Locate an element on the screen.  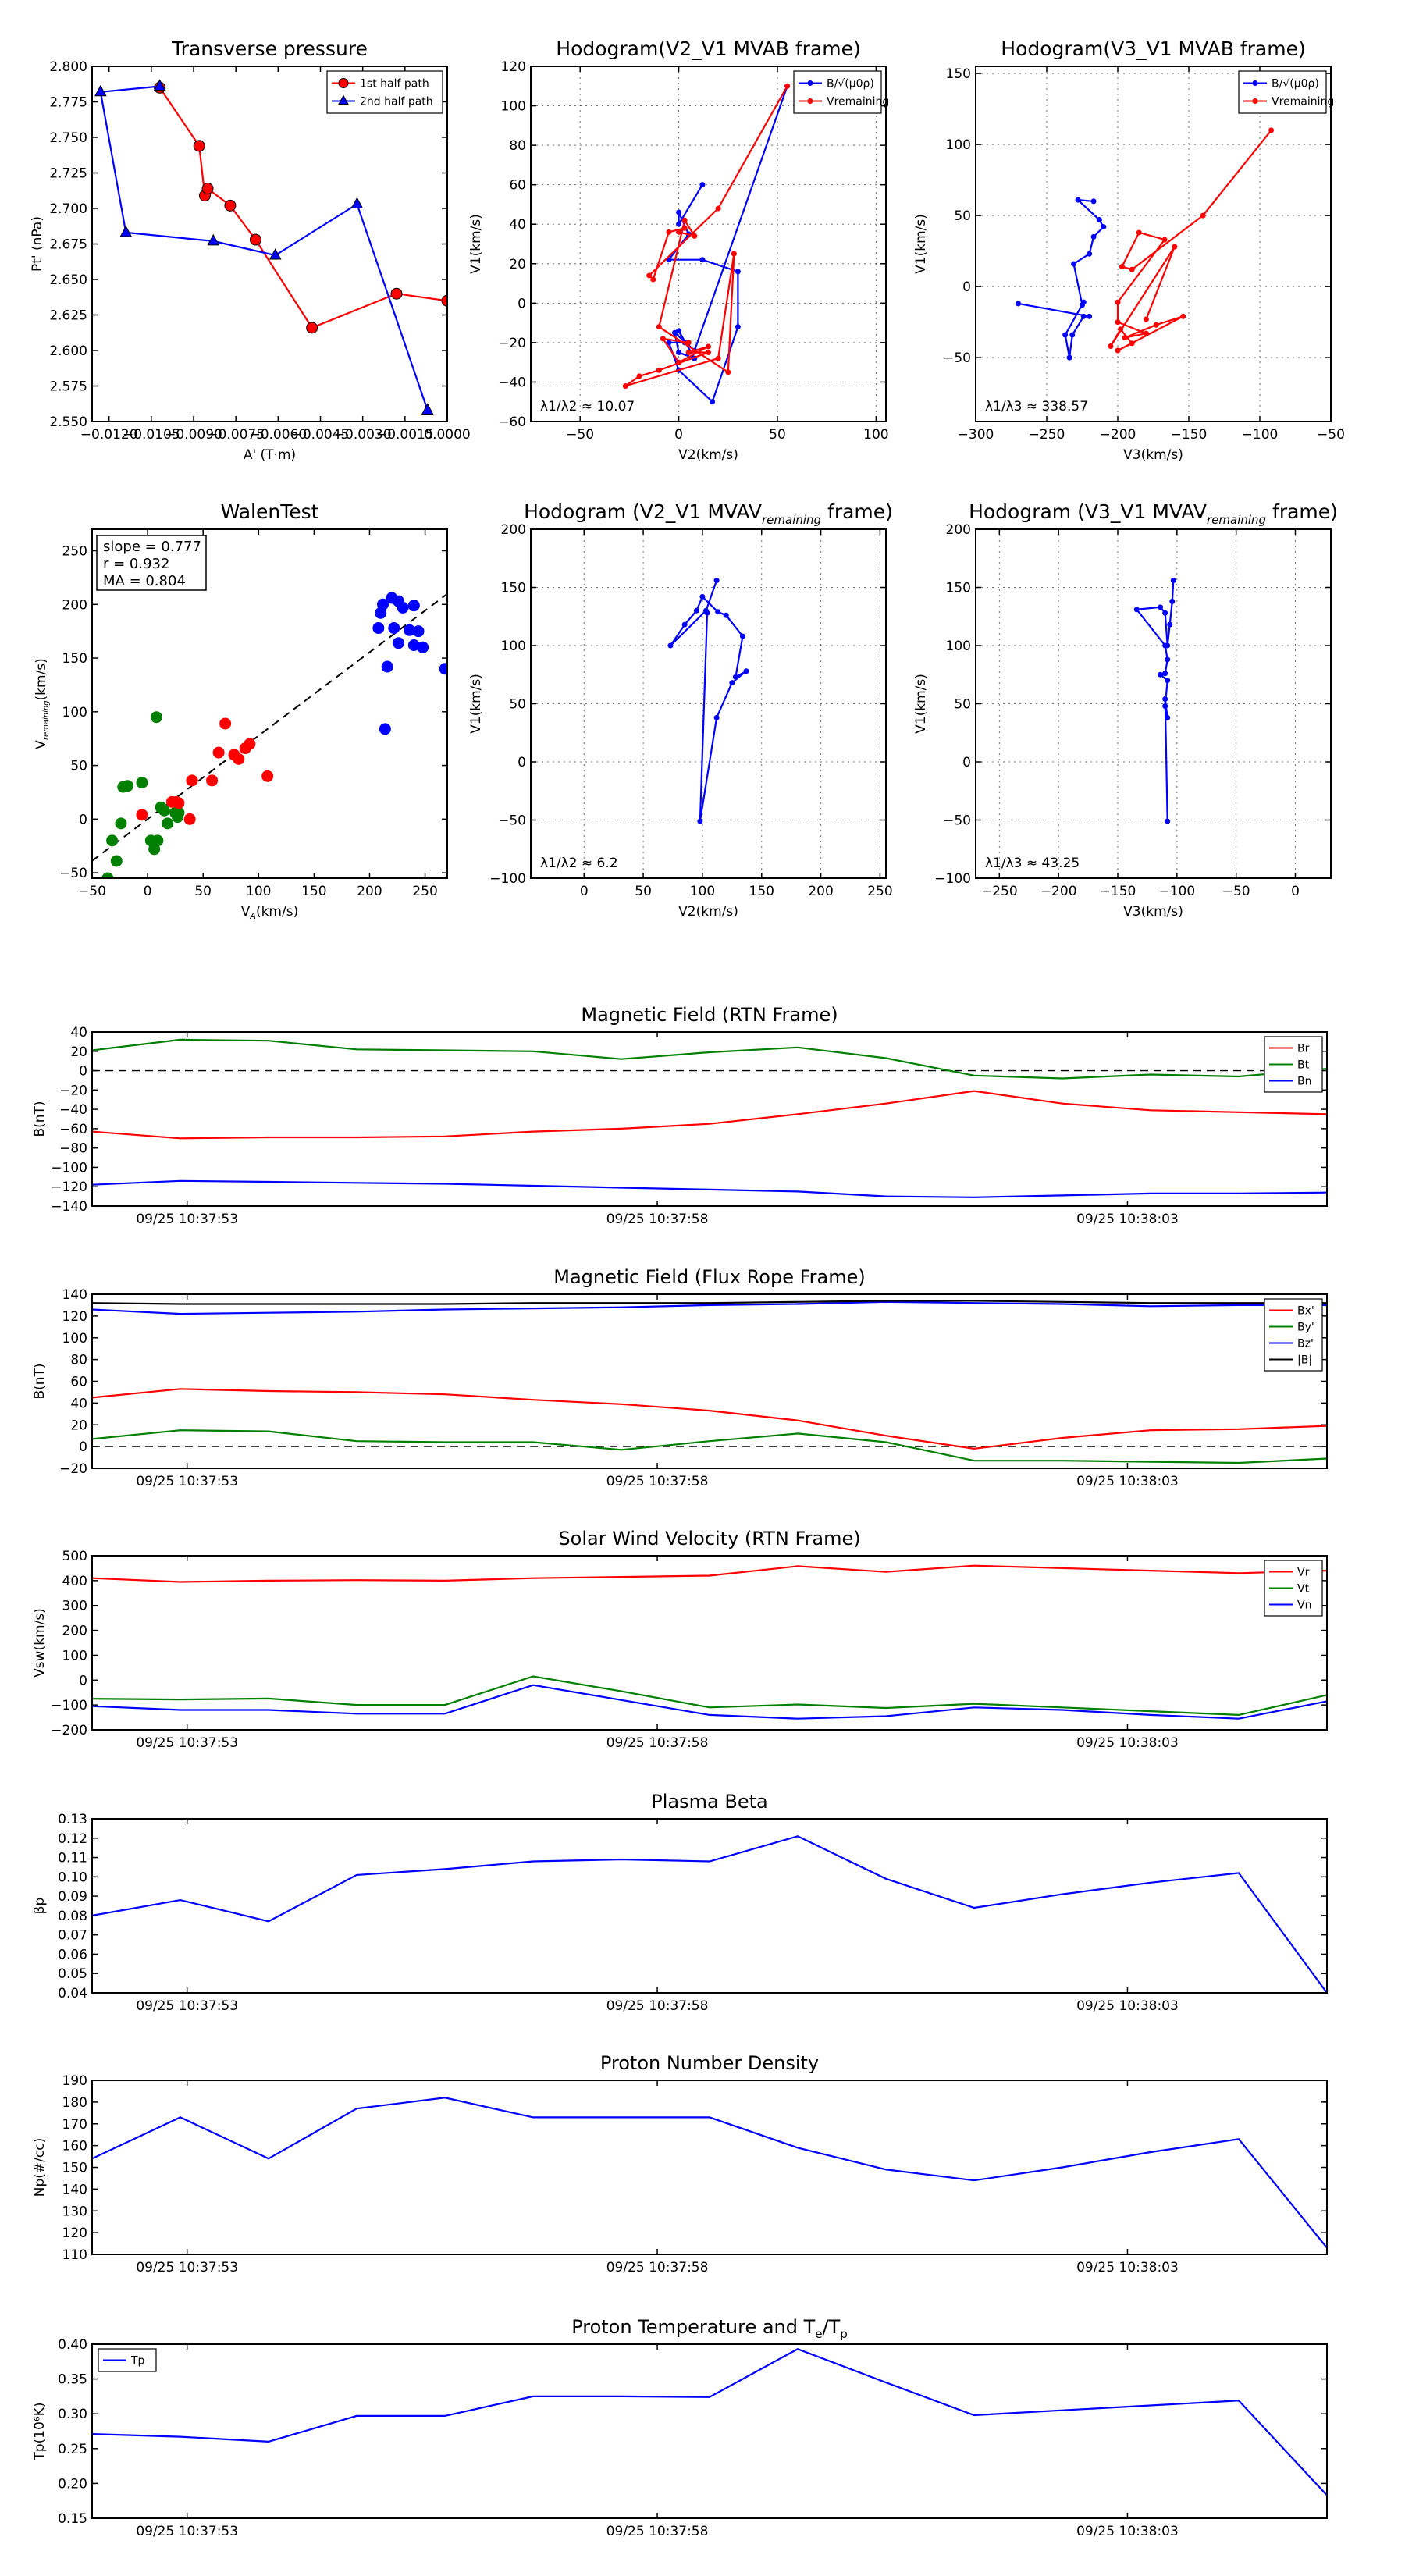
x-tick-label: 50 is located at coordinates (203, 891).